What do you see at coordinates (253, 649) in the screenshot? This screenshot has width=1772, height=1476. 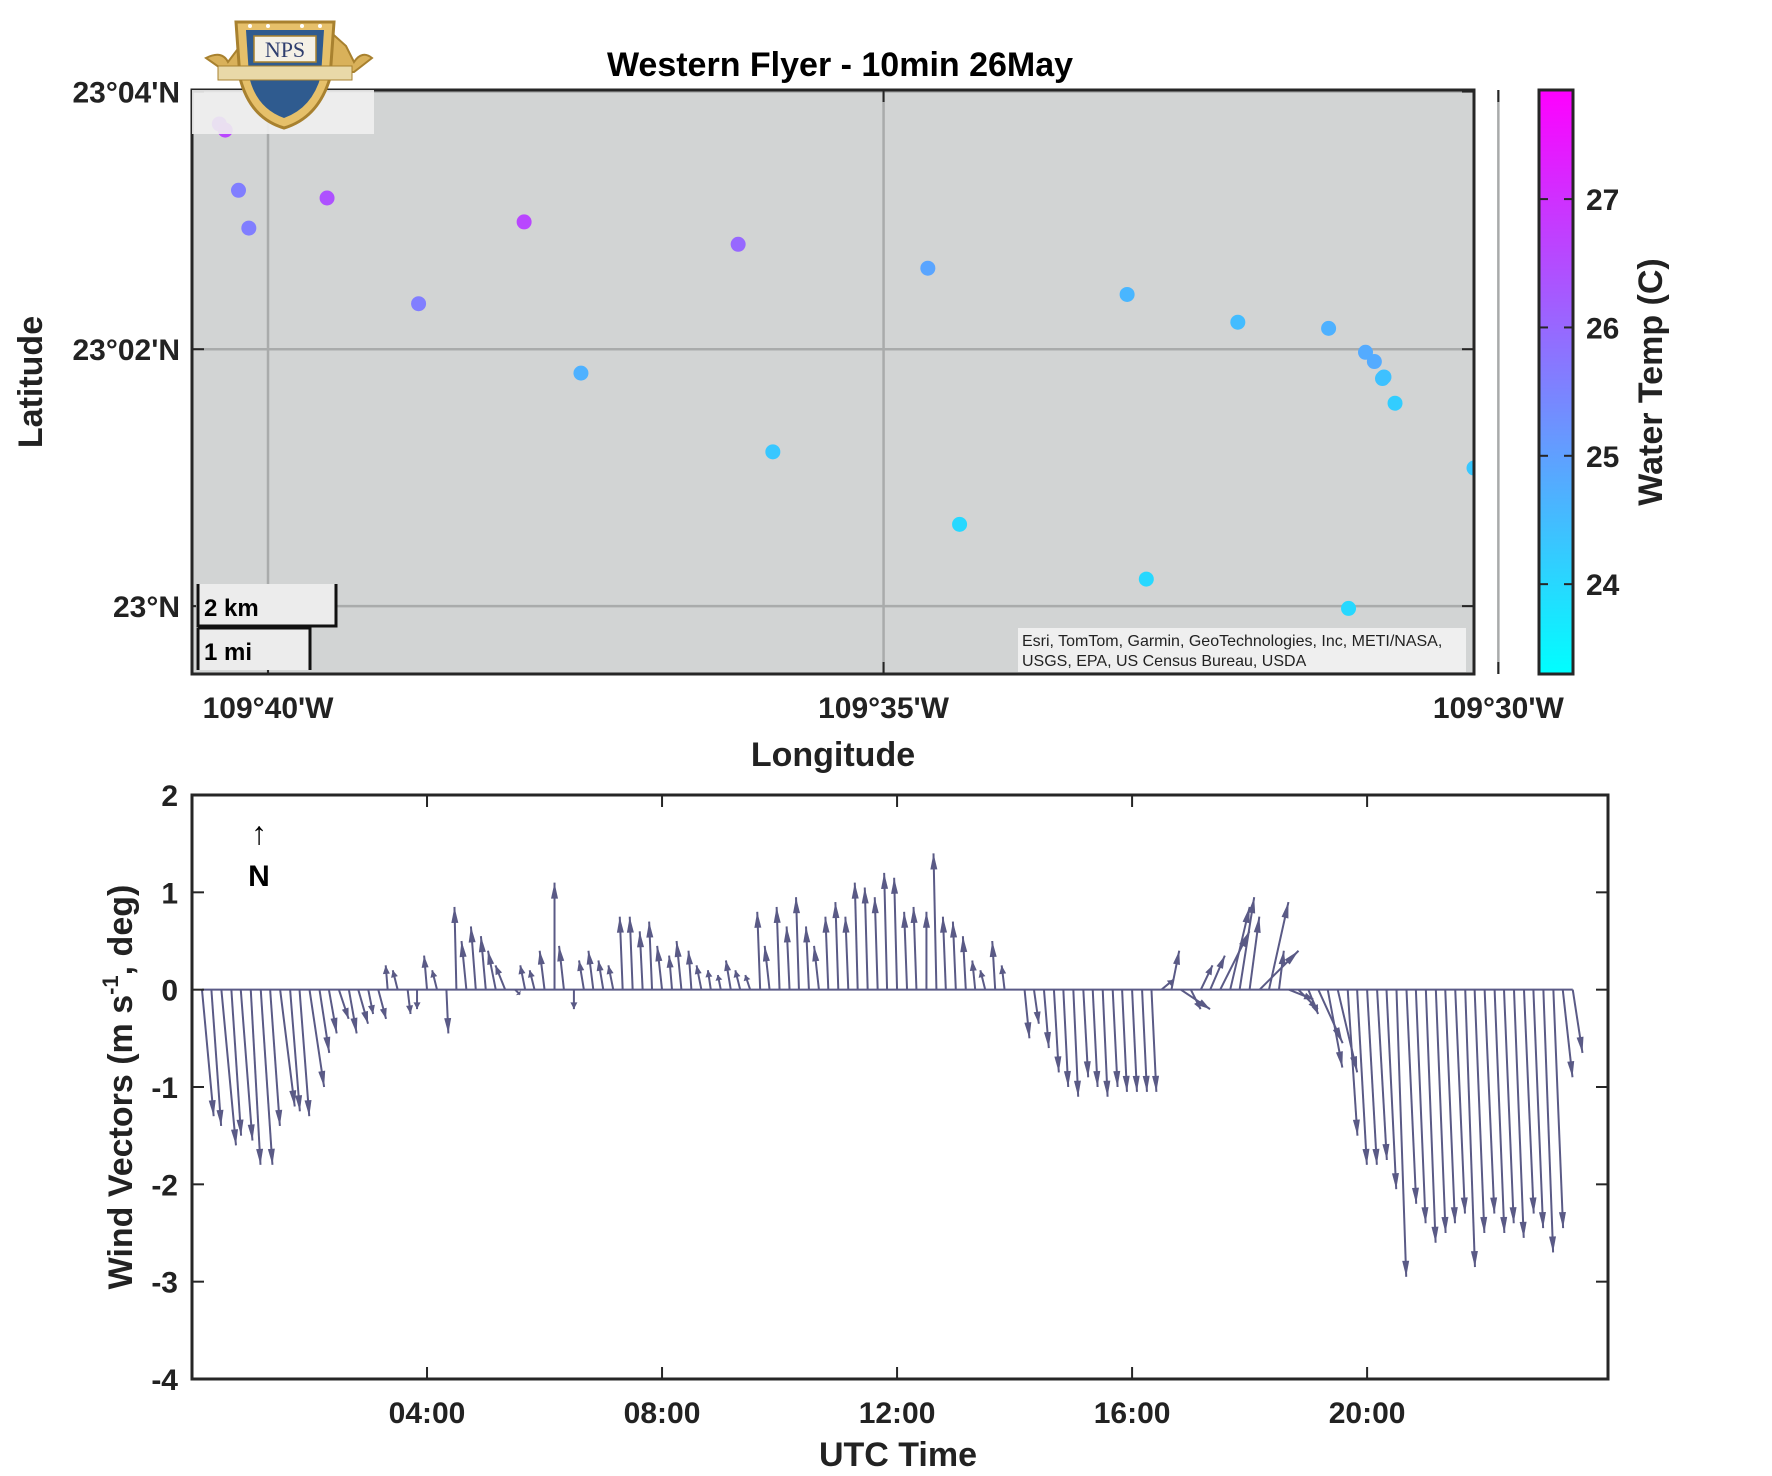 I see `scale-bar-mi-box` at bounding box center [253, 649].